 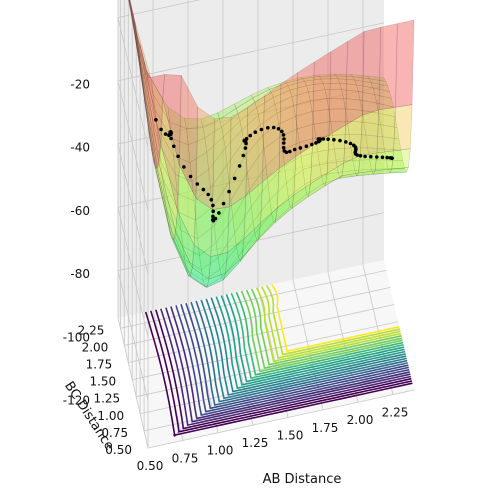 What do you see at coordinates (95, 347) in the screenshot?
I see `y-tick-label: 2.00` at bounding box center [95, 347].